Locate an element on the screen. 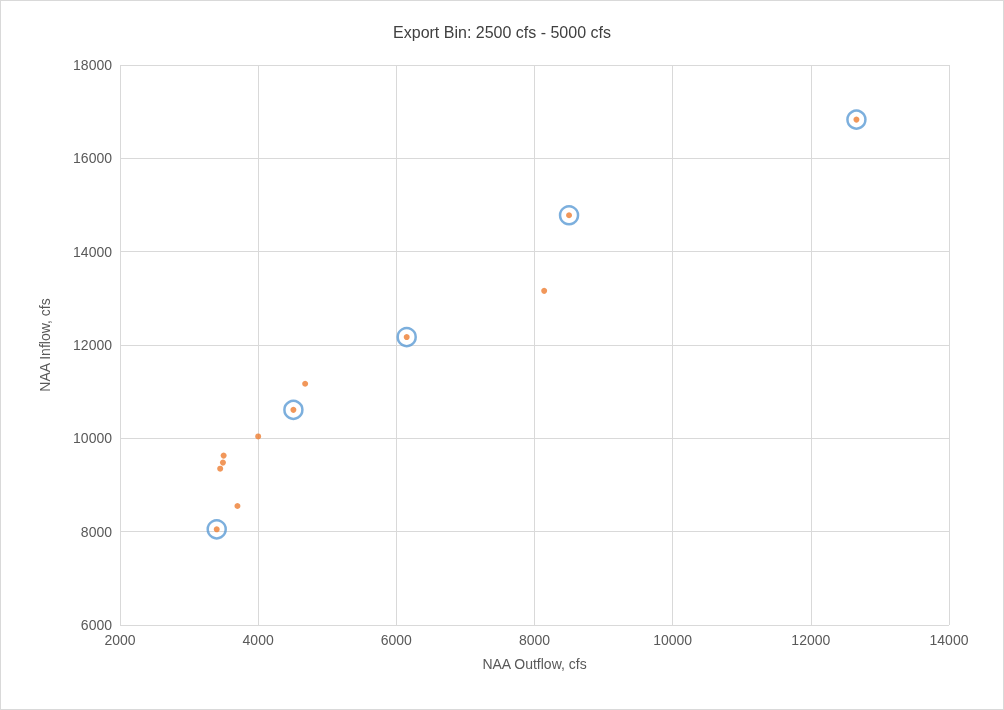 This screenshot has width=1004, height=710. chart-title: Export Bin: 2500 cfs - 5000 cfs is located at coordinates (502, 32).